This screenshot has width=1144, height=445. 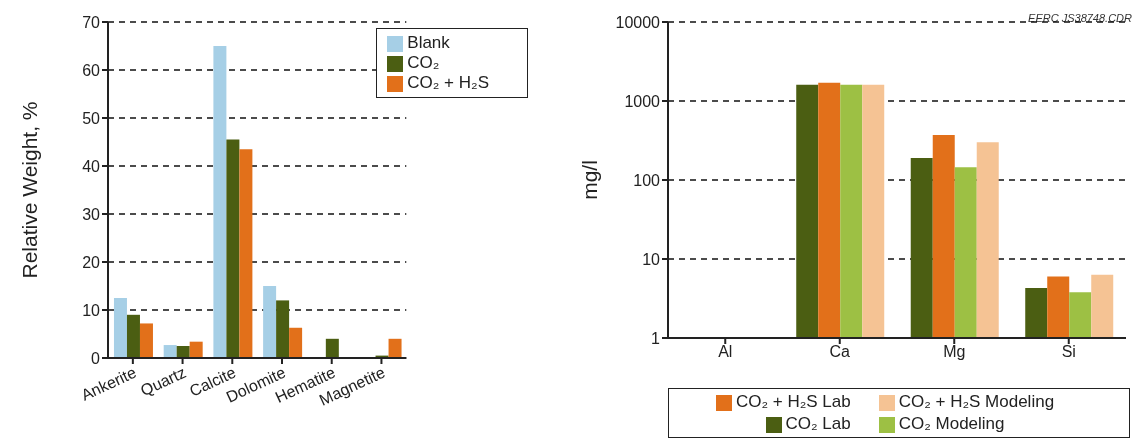 I want to click on y-tick-label: 50, so click(x=91, y=118).